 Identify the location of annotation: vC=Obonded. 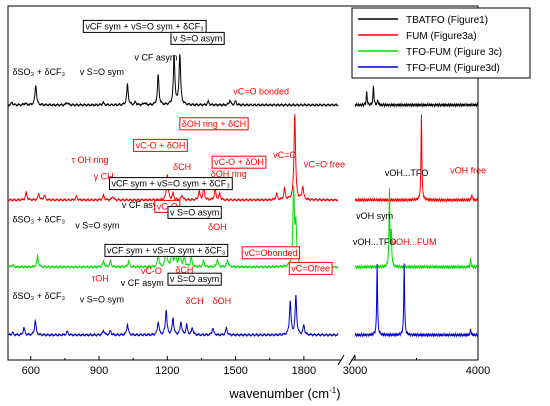
(271, 253).